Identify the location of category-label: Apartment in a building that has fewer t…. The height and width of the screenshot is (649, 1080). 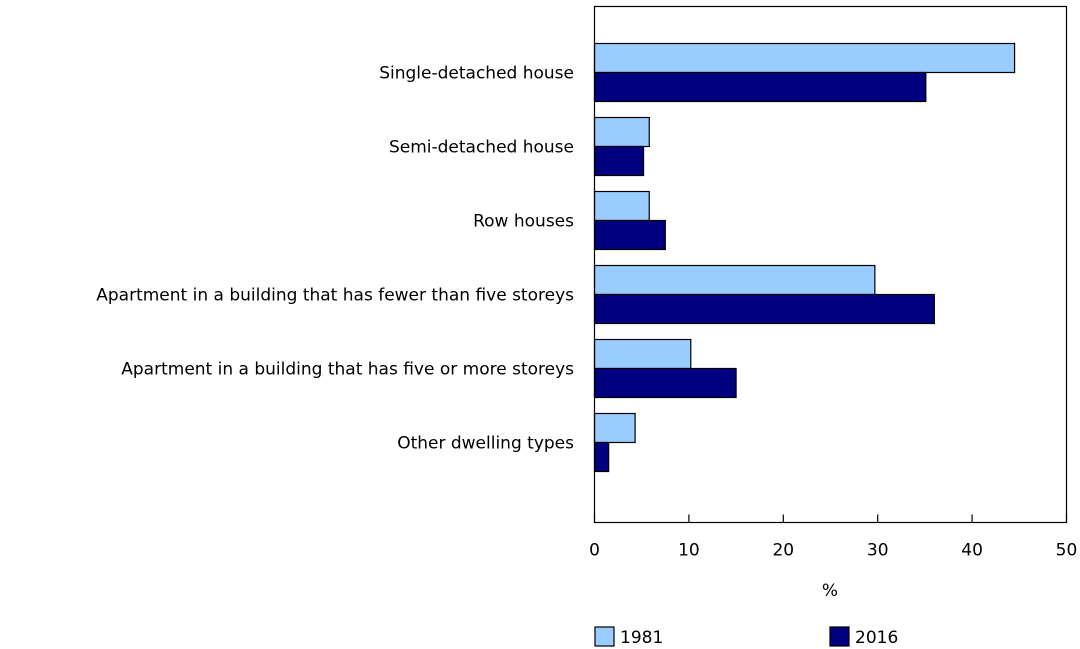
(335, 296).